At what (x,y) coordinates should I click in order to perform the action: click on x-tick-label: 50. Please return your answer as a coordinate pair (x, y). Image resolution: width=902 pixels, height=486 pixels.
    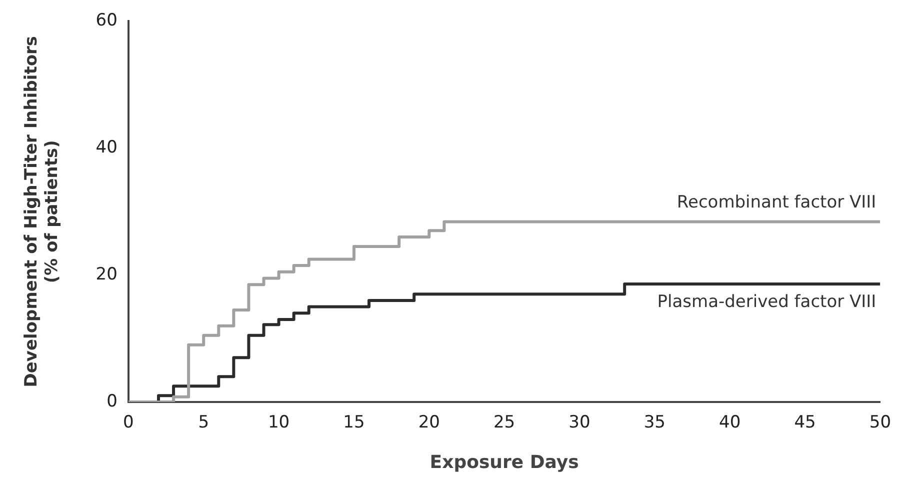
    Looking at the image, I should click on (880, 422).